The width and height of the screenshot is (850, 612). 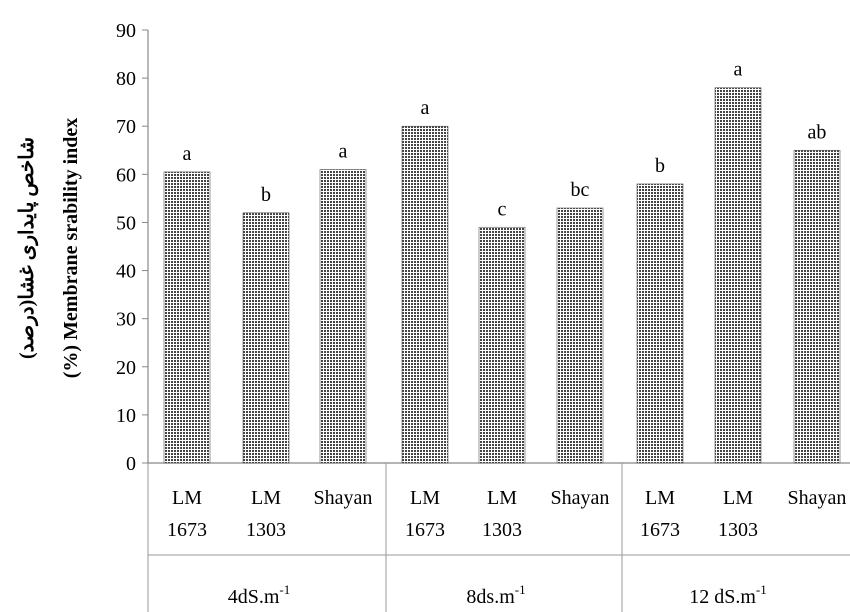 I want to click on y-tick-label: 80, so click(x=126, y=79).